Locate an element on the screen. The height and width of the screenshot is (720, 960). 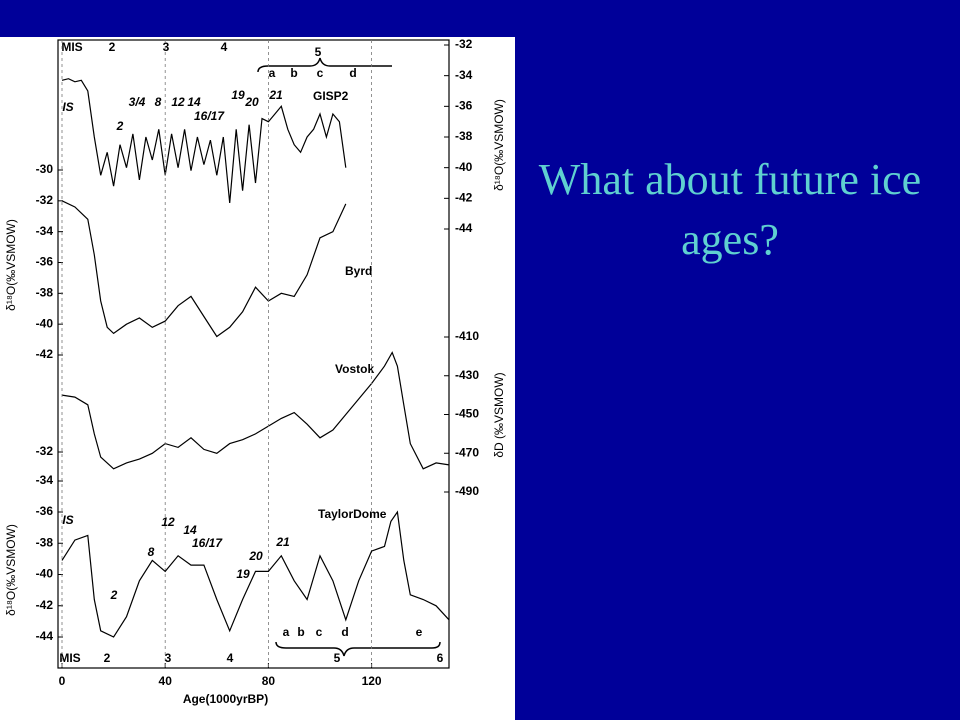
y2-tick-label: -38 is located at coordinates (464, 136).